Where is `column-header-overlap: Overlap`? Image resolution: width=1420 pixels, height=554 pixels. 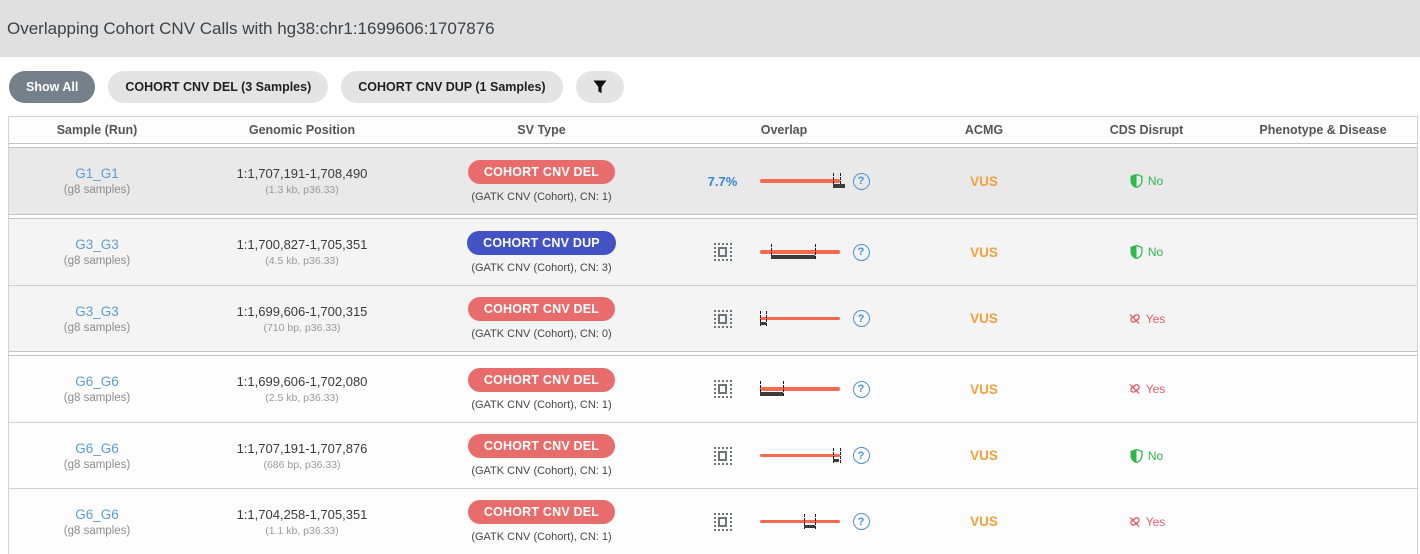
column-header-overlap: Overlap is located at coordinates (784, 130).